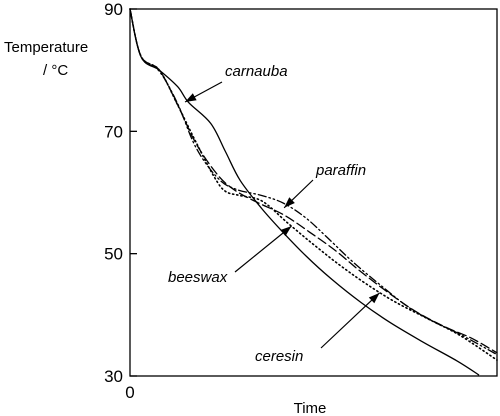 The image size is (500, 416). Describe the element at coordinates (120, 201) in the screenshot. I see `tick-layer: 90 70 50 300` at that location.